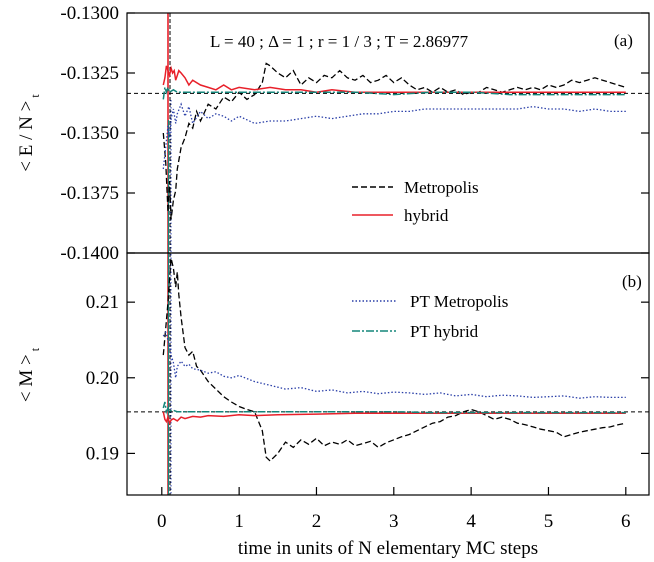 This screenshot has width=654, height=562. I want to click on y-tick-label-b: 0.19, so click(102, 453).